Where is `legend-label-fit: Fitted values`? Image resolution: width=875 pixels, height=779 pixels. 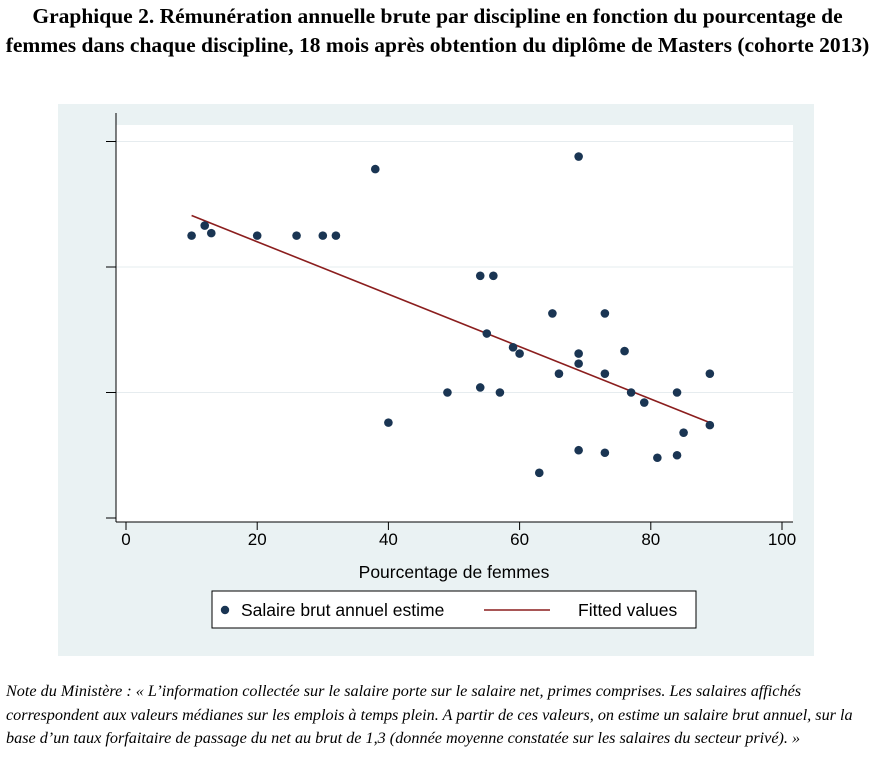
legend-label-fit: Fitted values is located at coordinates (627, 610).